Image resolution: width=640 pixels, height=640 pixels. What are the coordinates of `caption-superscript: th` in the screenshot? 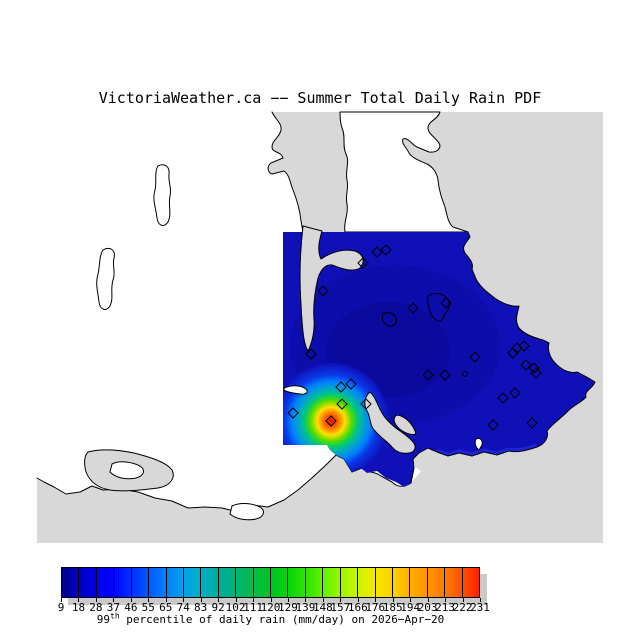 It's located at (115, 616).